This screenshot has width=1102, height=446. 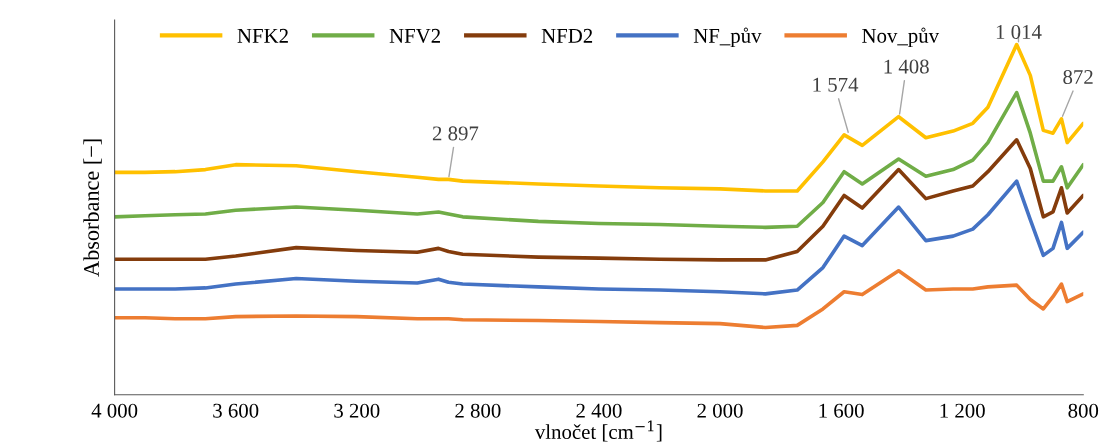 What do you see at coordinates (1083, 410) in the screenshot?
I see `x-tick-label: 800` at bounding box center [1083, 410].